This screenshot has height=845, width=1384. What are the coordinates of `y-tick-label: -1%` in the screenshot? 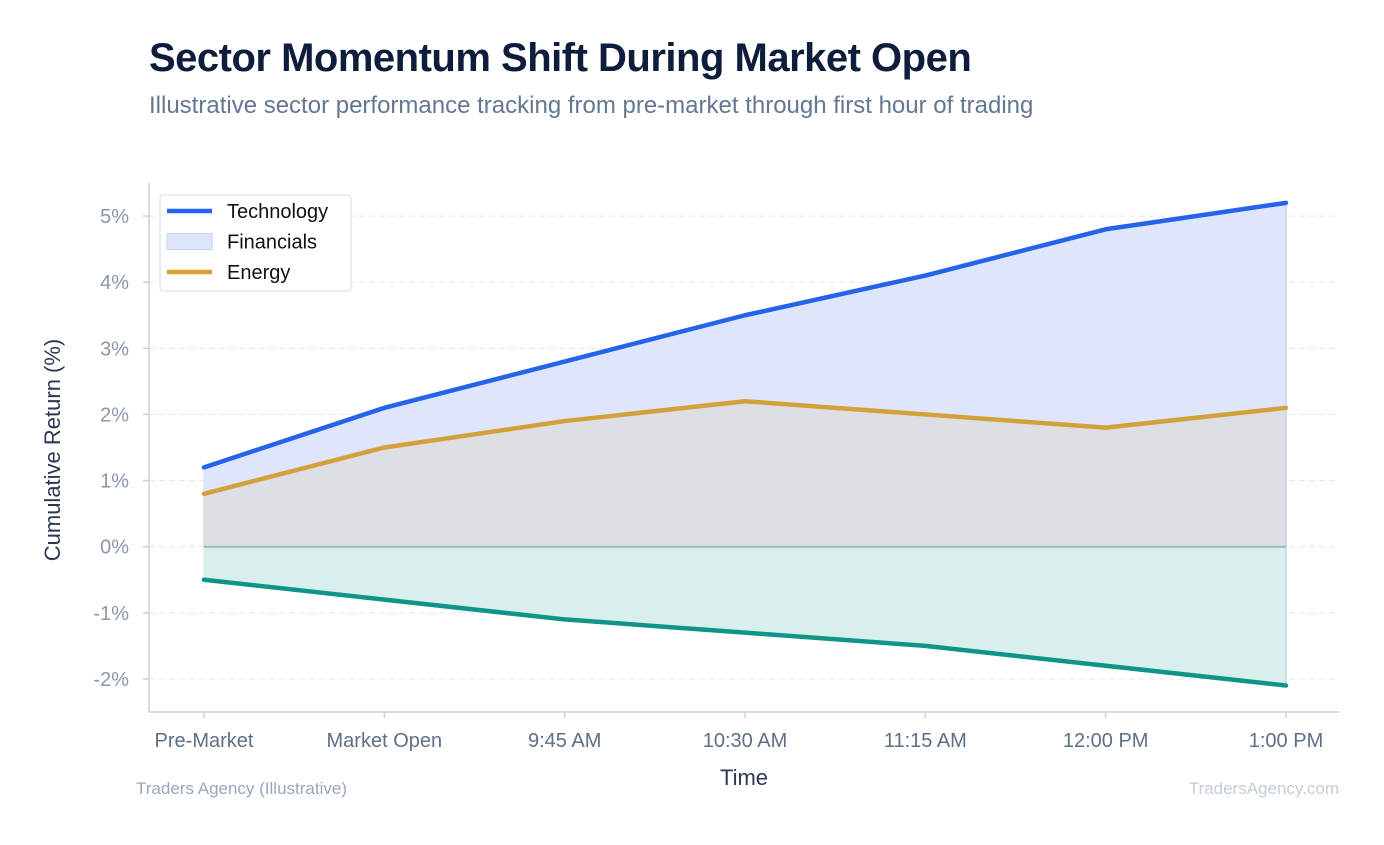 It's located at (111, 614).